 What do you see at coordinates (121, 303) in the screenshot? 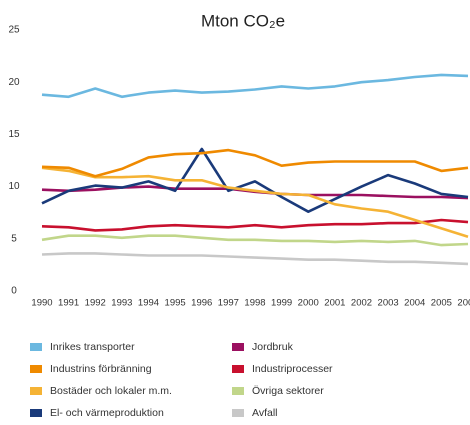
I see `x-tick-label: 1993` at bounding box center [121, 303].